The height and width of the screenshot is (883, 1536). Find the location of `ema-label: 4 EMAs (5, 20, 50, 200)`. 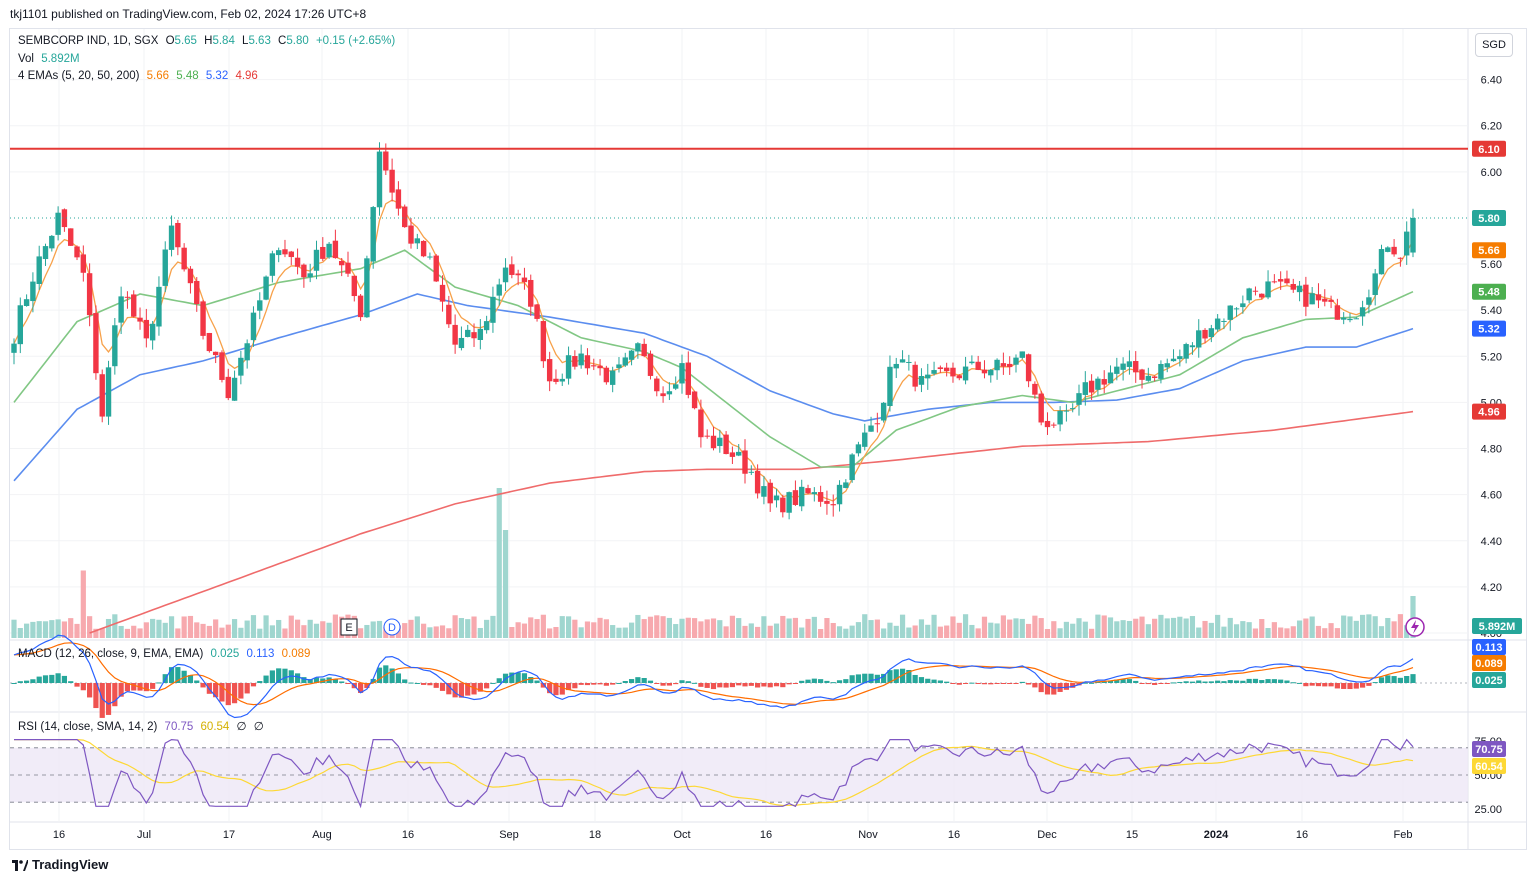

ema-label: 4 EMAs (5, 20, 50, 200) is located at coordinates (79, 76).